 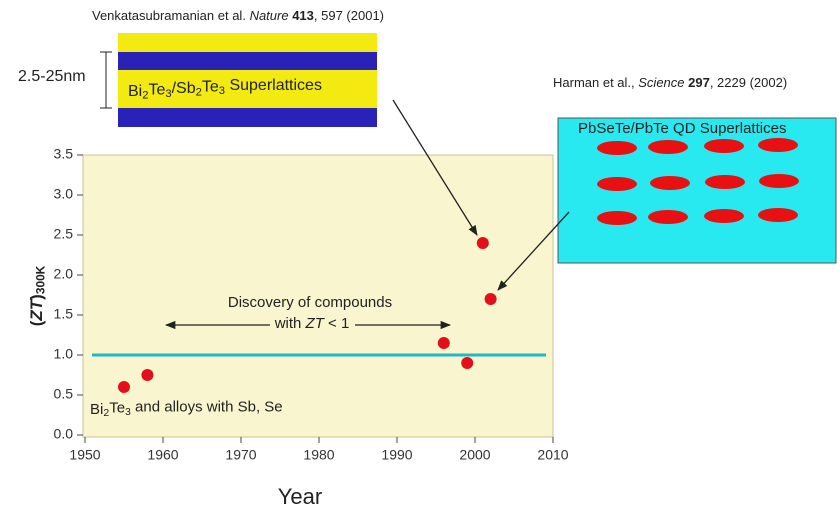 What do you see at coordinates (64, 434) in the screenshot?
I see `y-tick-label: 0.0` at bounding box center [64, 434].